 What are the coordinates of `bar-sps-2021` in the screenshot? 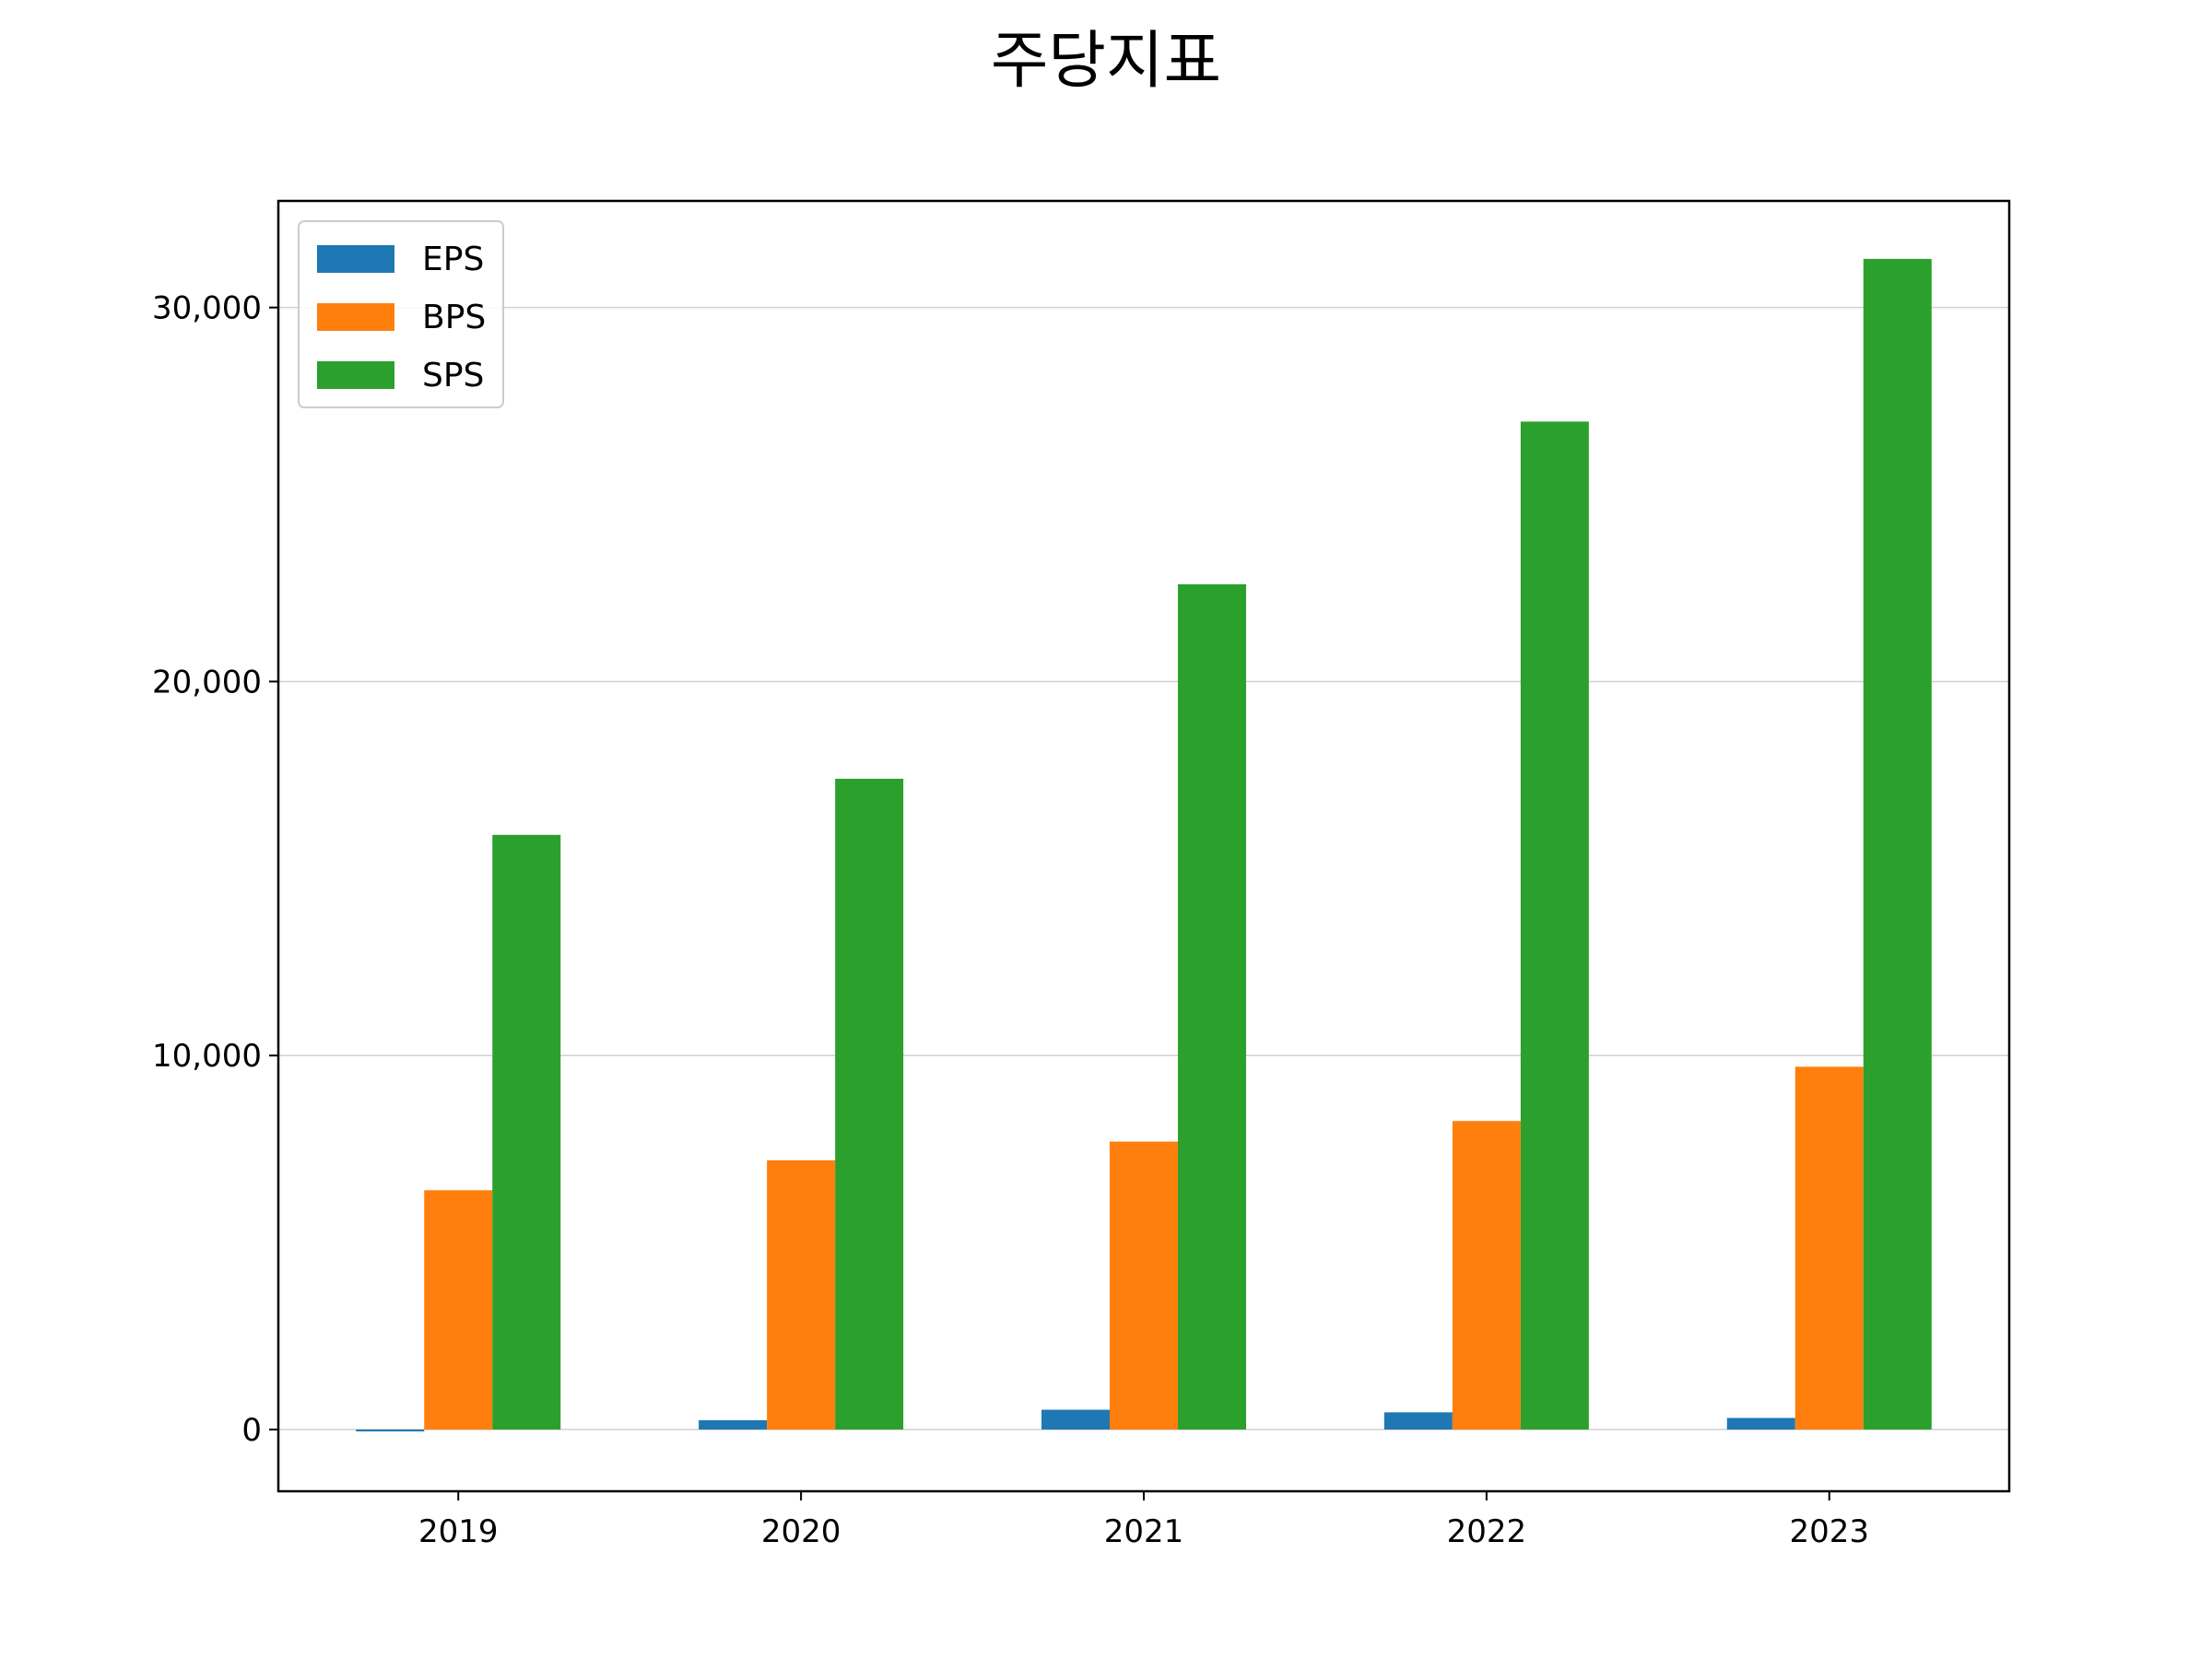 It's located at (1212, 1006).